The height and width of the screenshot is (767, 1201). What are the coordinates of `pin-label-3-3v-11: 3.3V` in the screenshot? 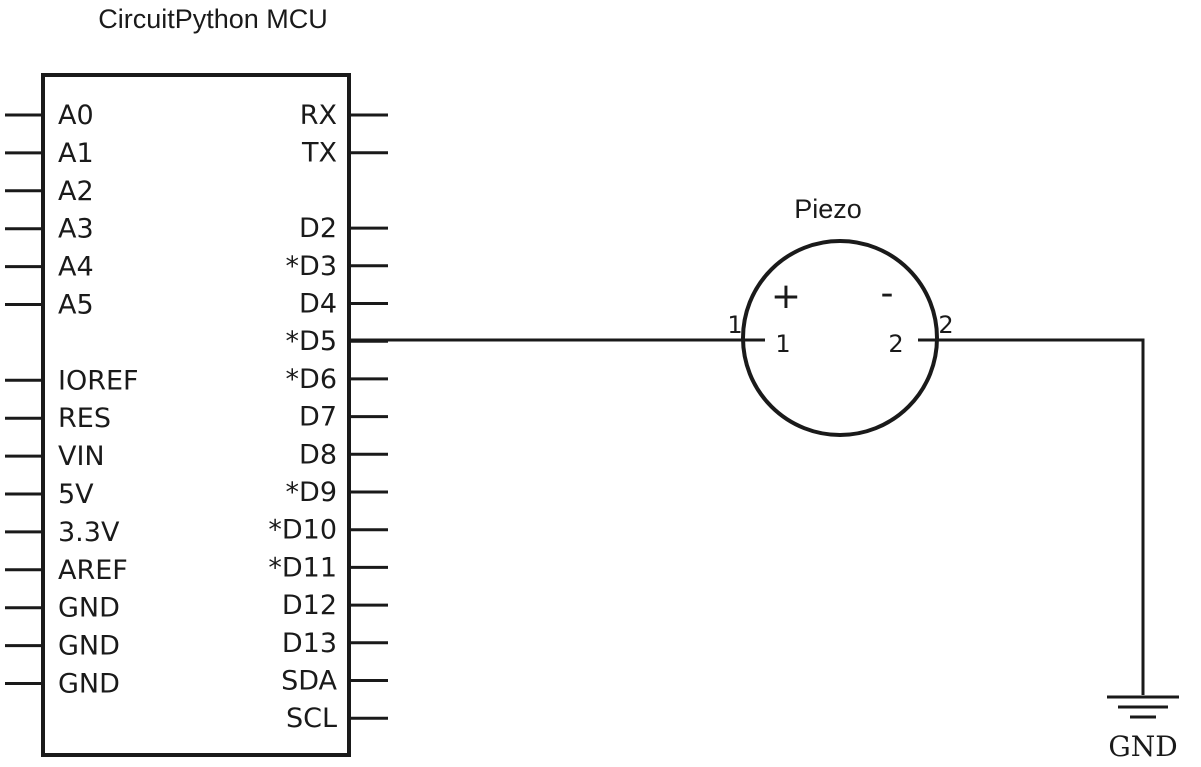 It's located at (89, 532).